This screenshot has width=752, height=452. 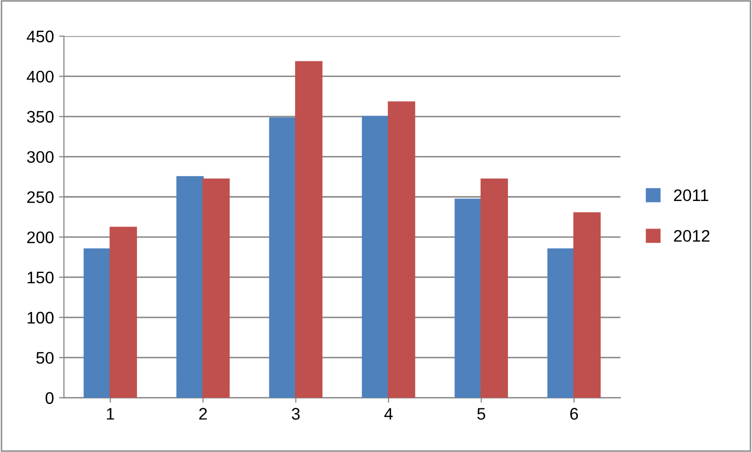 I want to click on x-tick-label: 1, so click(x=110, y=414).